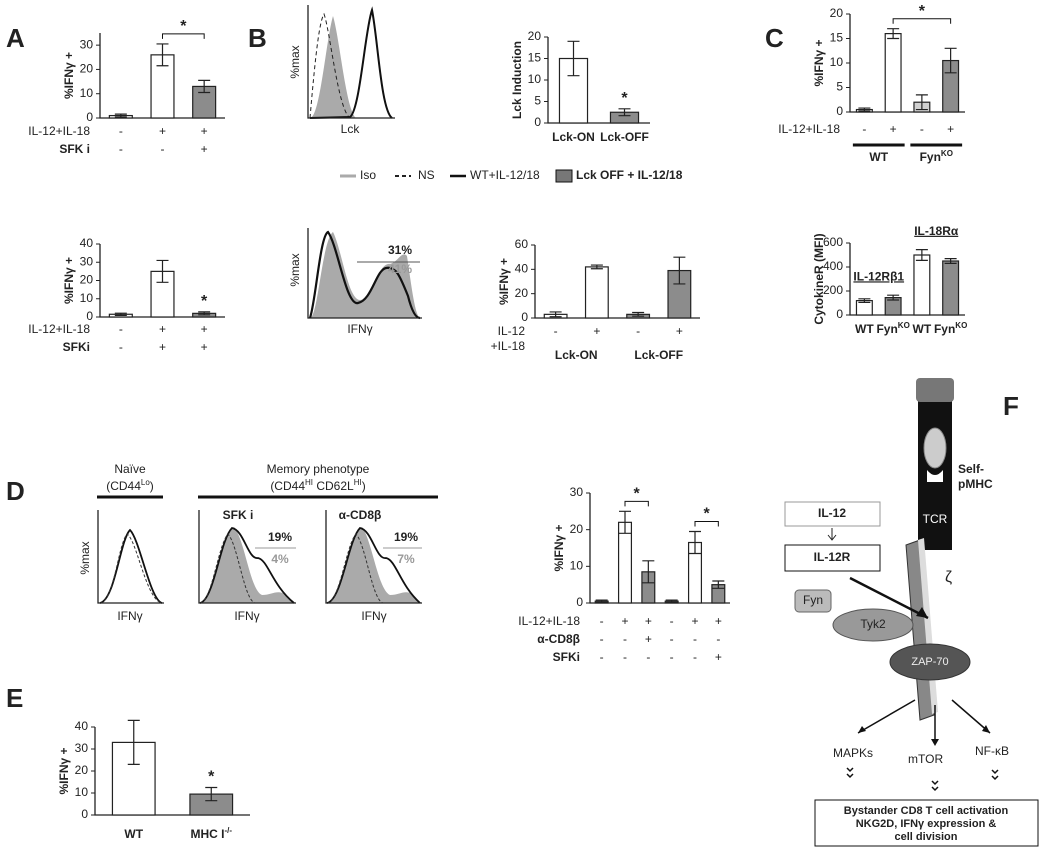 The image size is (1050, 850). Describe the element at coordinates (400, 269) in the screenshot. I see `pct-label: 41%` at that location.